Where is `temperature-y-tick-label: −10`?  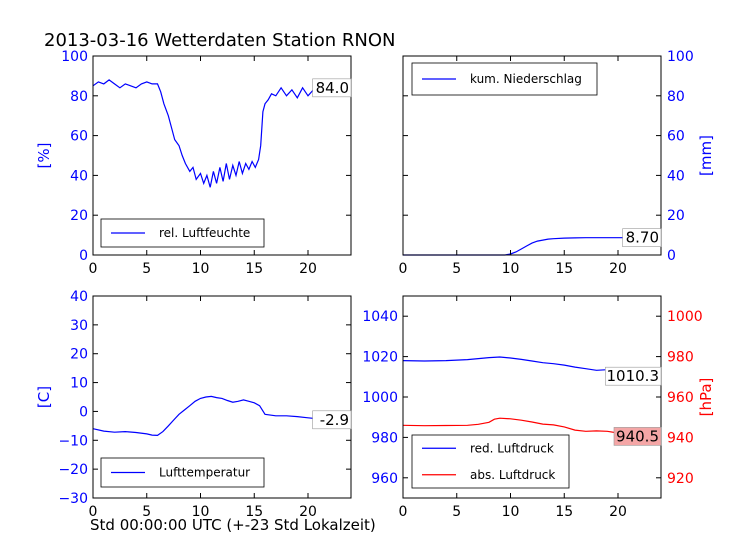 temperature-y-tick-label: −10 is located at coordinates (73, 441).